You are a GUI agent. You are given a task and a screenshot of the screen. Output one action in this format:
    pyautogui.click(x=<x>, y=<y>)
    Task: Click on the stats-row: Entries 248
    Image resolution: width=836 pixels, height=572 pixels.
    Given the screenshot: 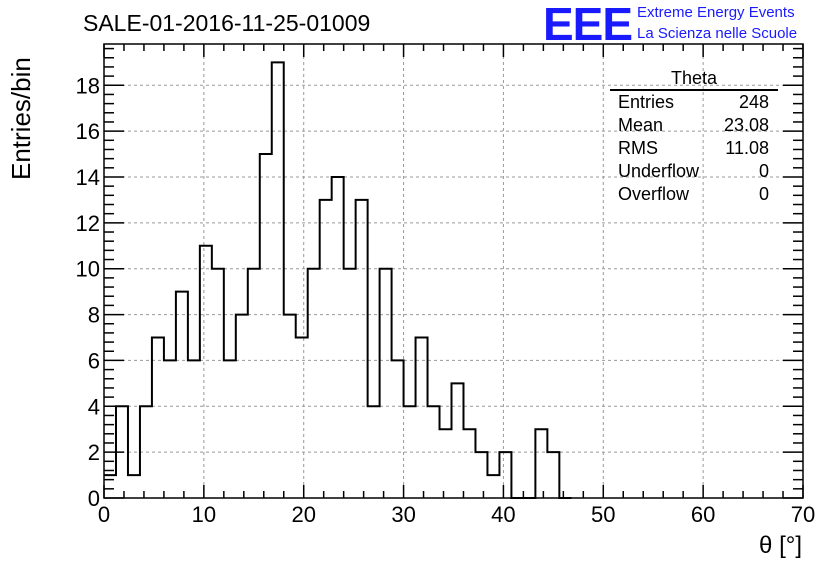 What is the action you would take?
    pyautogui.click(x=694, y=102)
    